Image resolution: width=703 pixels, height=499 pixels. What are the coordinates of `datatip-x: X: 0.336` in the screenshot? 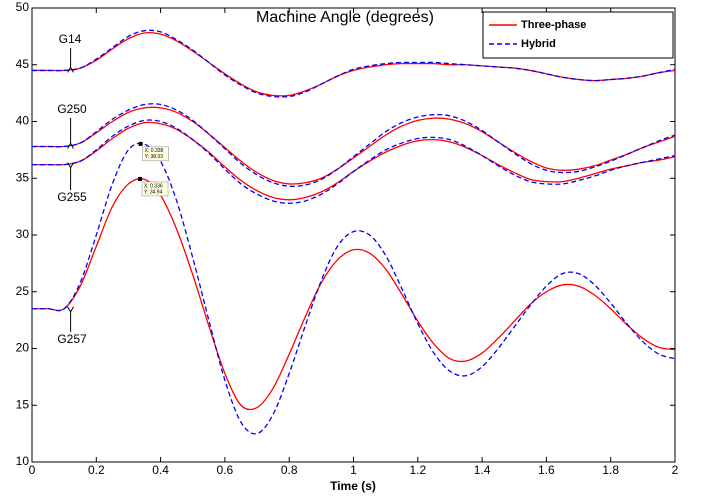 It's located at (153, 186).